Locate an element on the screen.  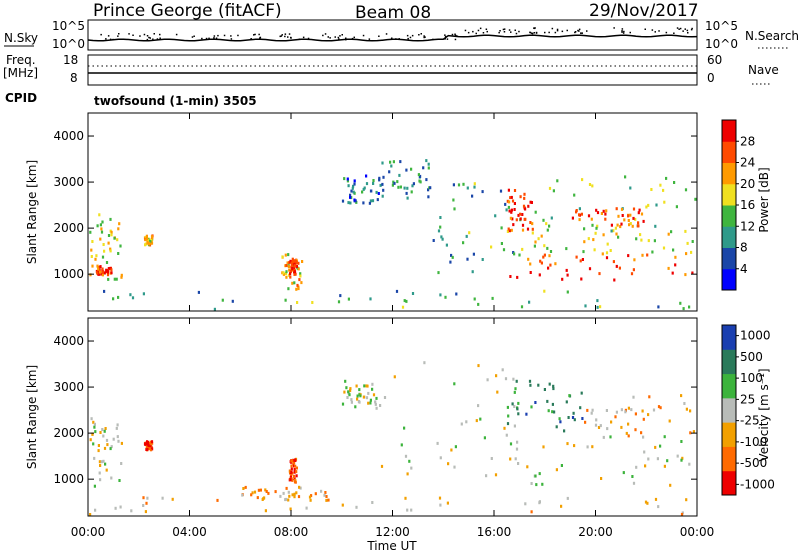
x-tick-label: 20:00 is located at coordinates (595, 532).